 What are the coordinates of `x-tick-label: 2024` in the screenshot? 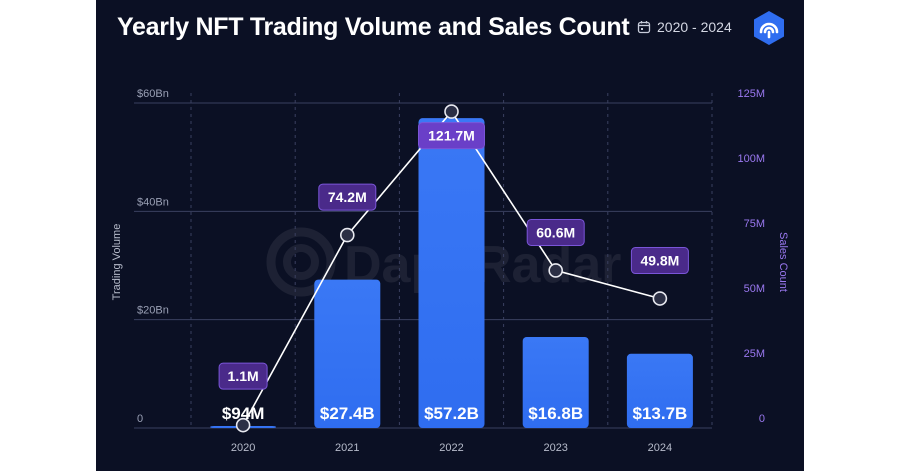 It's located at (660, 448).